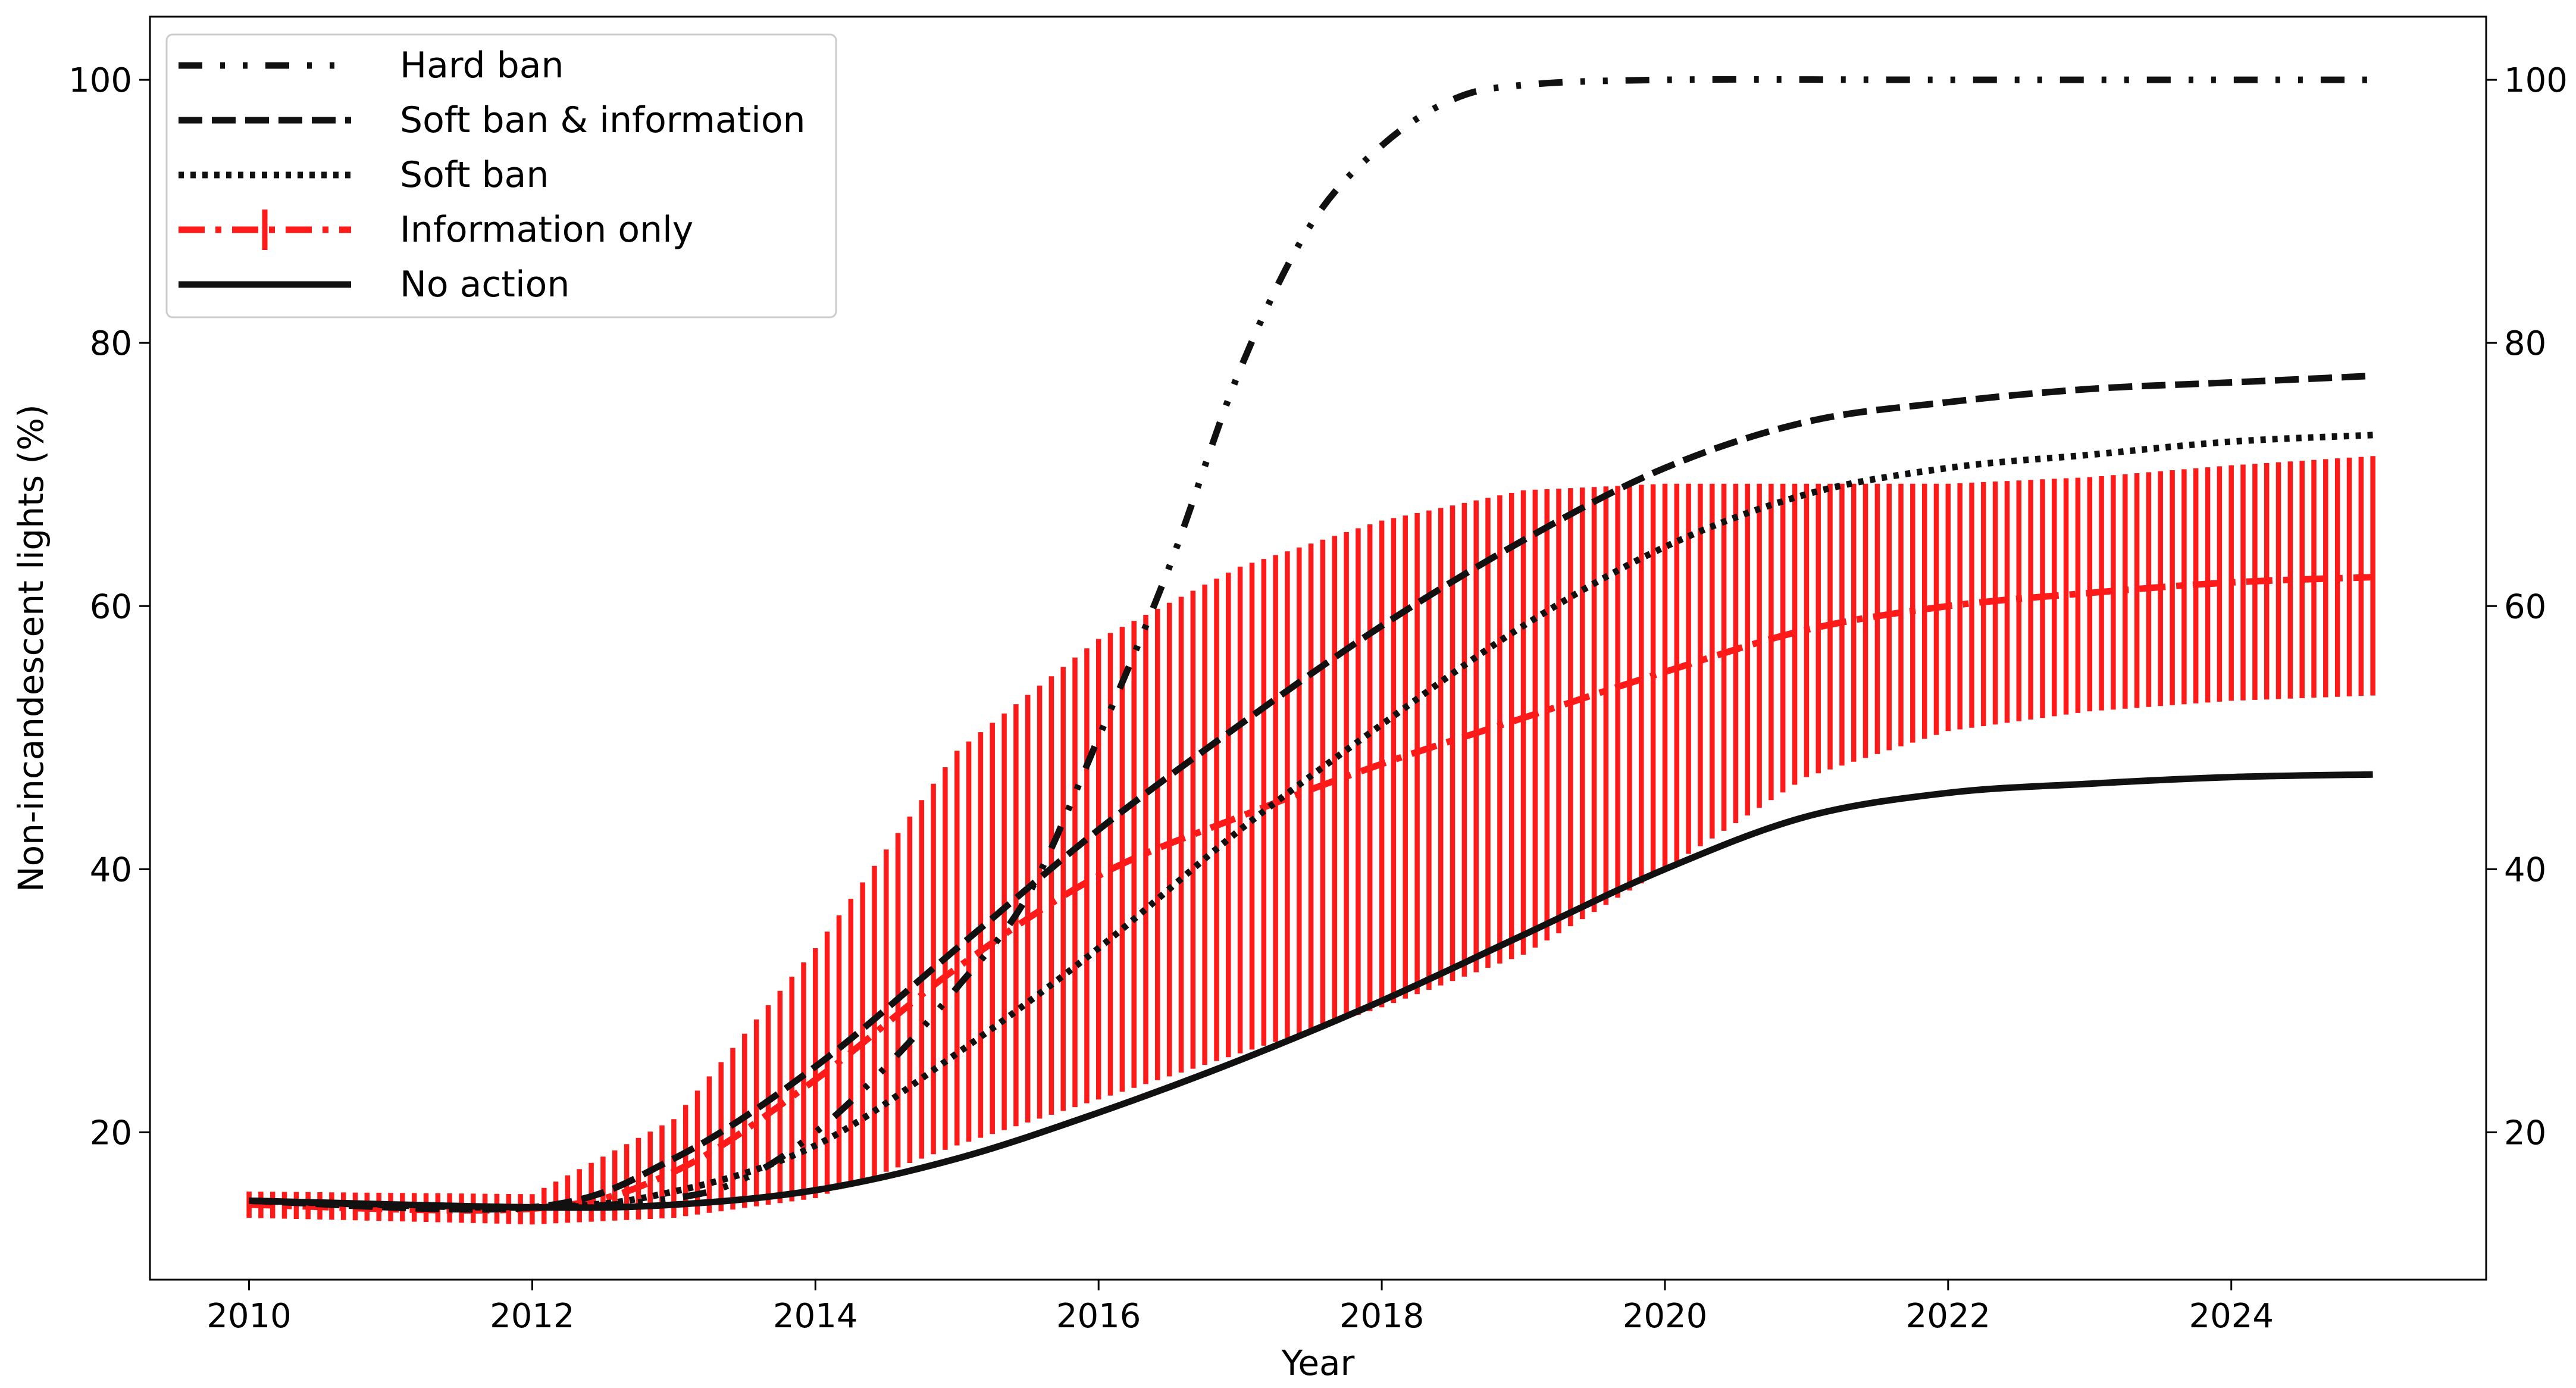  What do you see at coordinates (1318, 1363) in the screenshot?
I see `x-axis-title: Year` at bounding box center [1318, 1363].